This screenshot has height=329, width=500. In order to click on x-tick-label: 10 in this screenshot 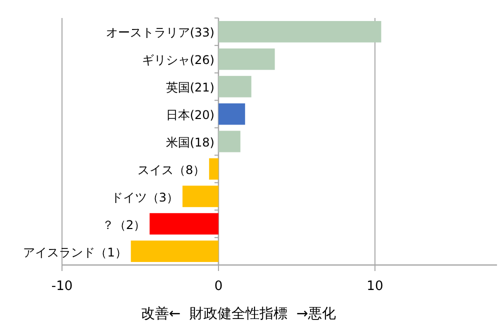, I will do `click(375, 286)`.